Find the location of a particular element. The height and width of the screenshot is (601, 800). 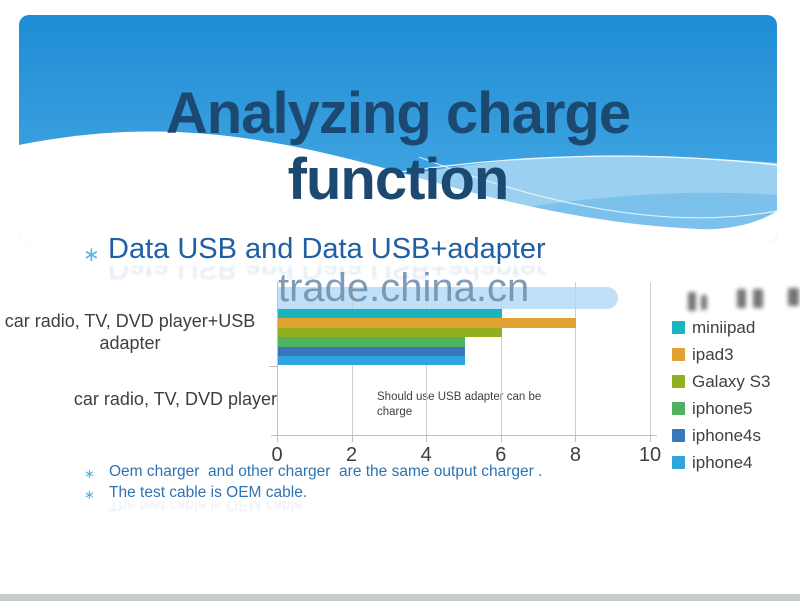

bar-iphone4s is located at coordinates (371, 351).